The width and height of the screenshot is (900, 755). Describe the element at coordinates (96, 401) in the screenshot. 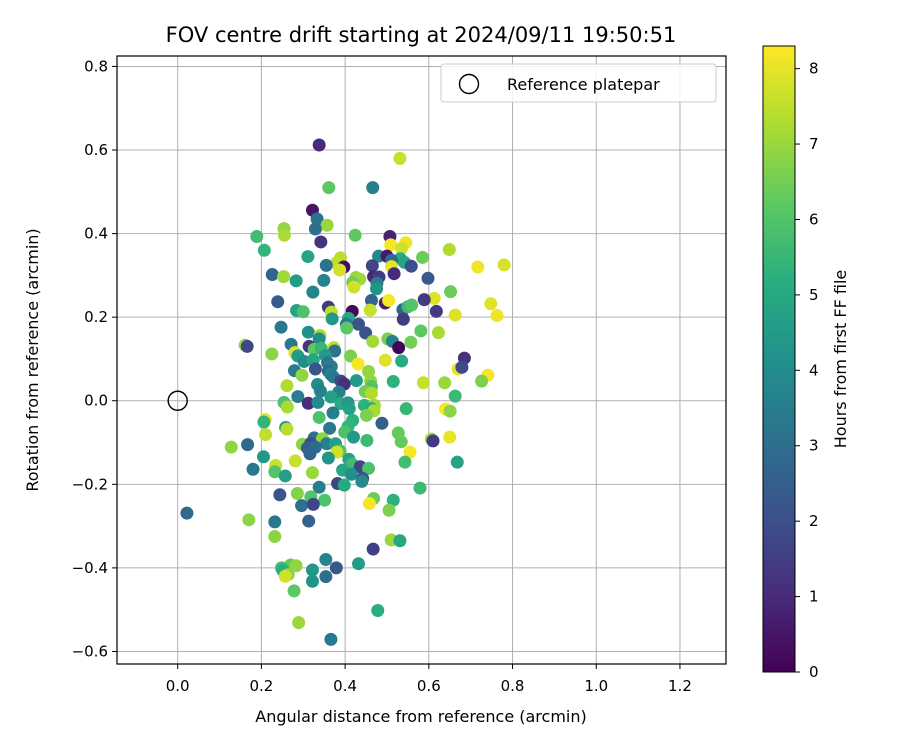

I see `y-tick-label: 0.0` at that location.